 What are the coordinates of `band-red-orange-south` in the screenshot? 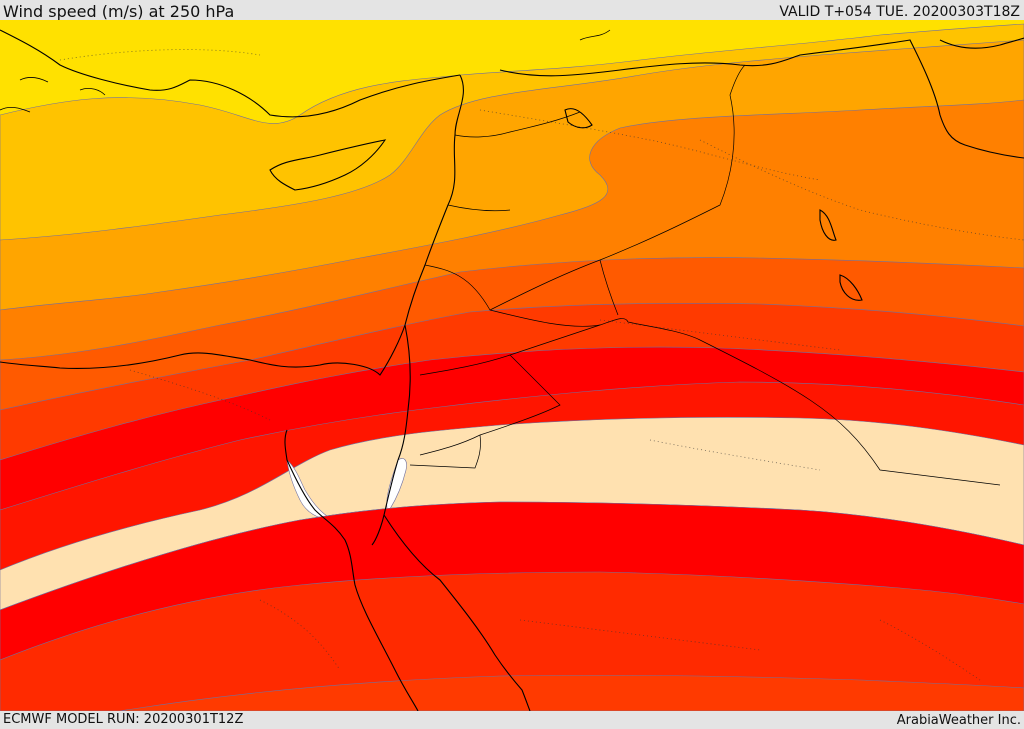 It's located at (571, 692).